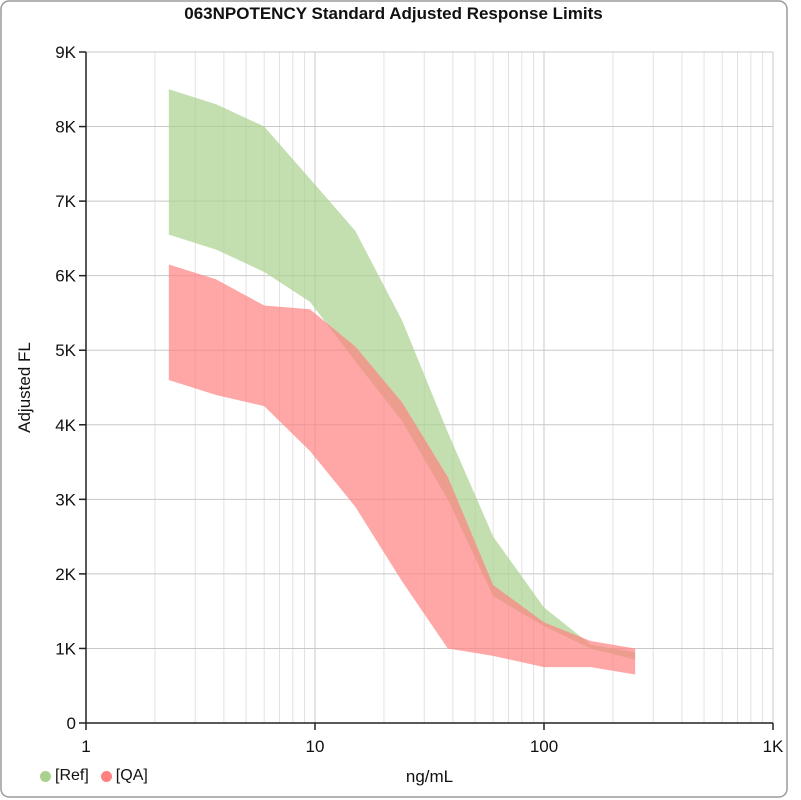  Describe the element at coordinates (773, 746) in the screenshot. I see `x-tick-label: 1K` at that location.